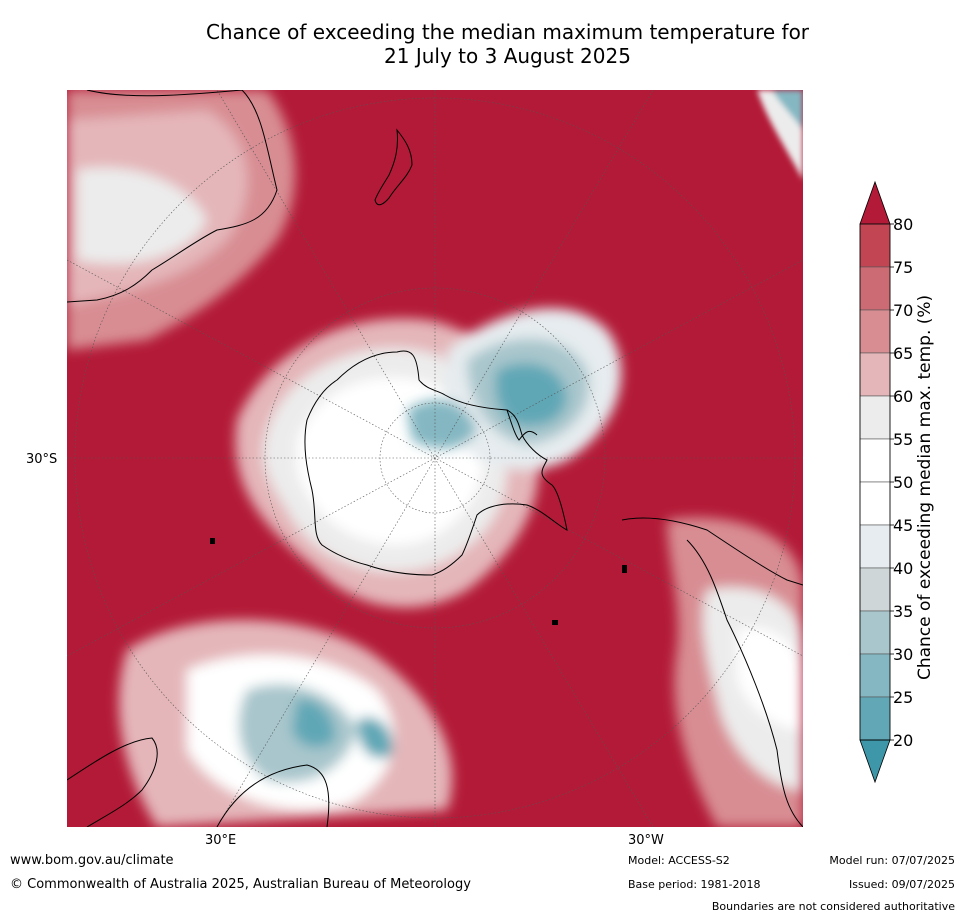 The image size is (965, 919). What do you see at coordinates (694, 884) in the screenshot?
I see `base-period-label: Base period: 1981-2018` at bounding box center [694, 884].